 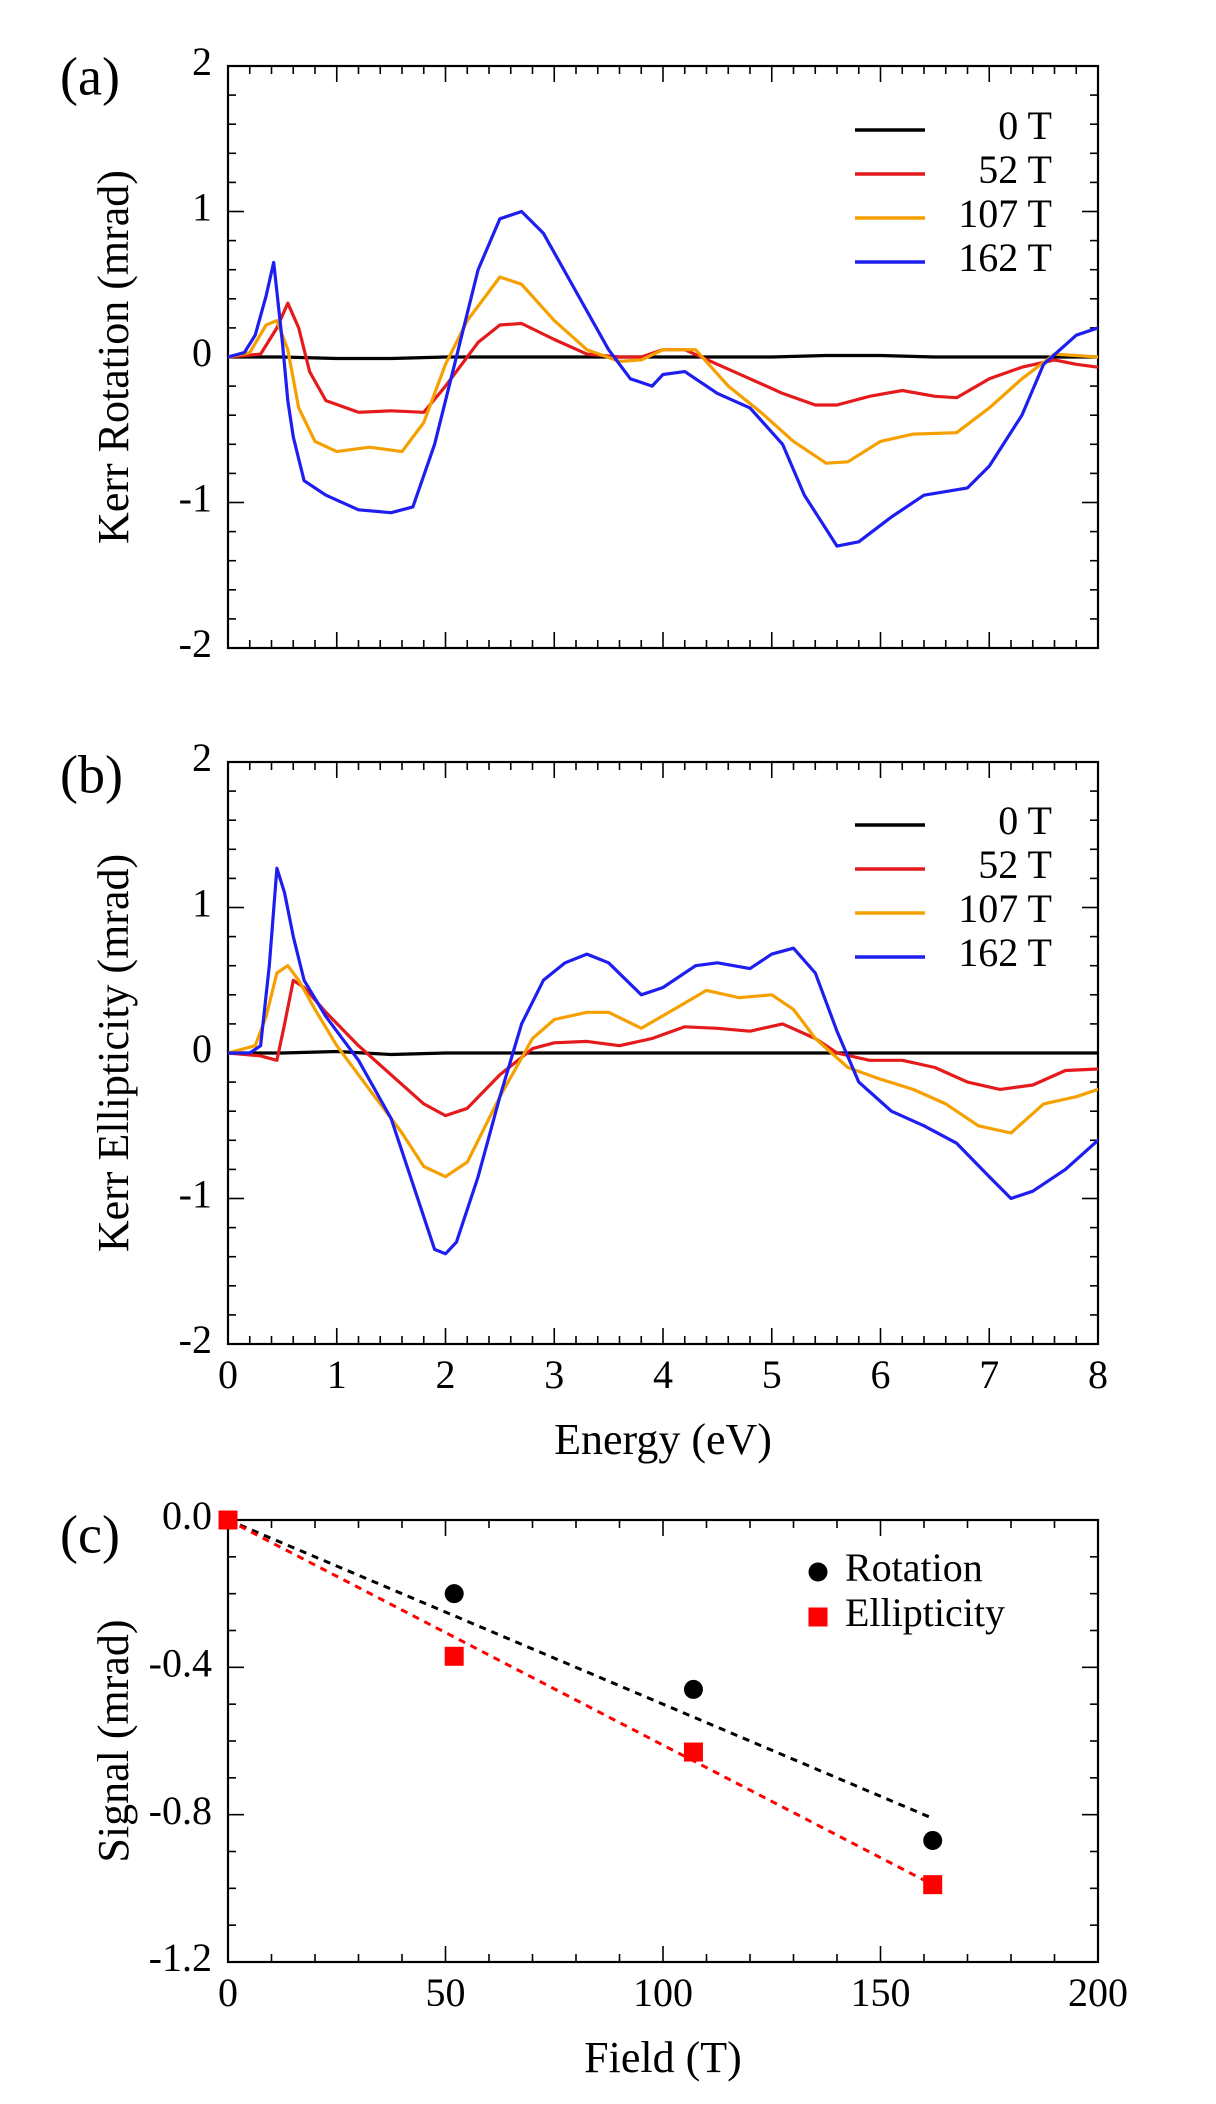 What do you see at coordinates (663, 1374) in the screenshot?
I see `x-tick-label: 4` at bounding box center [663, 1374].